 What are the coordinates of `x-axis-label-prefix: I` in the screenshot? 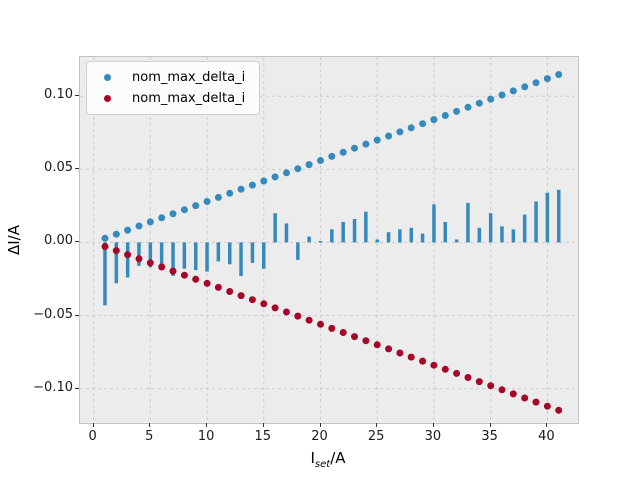 It's located at (312, 458).